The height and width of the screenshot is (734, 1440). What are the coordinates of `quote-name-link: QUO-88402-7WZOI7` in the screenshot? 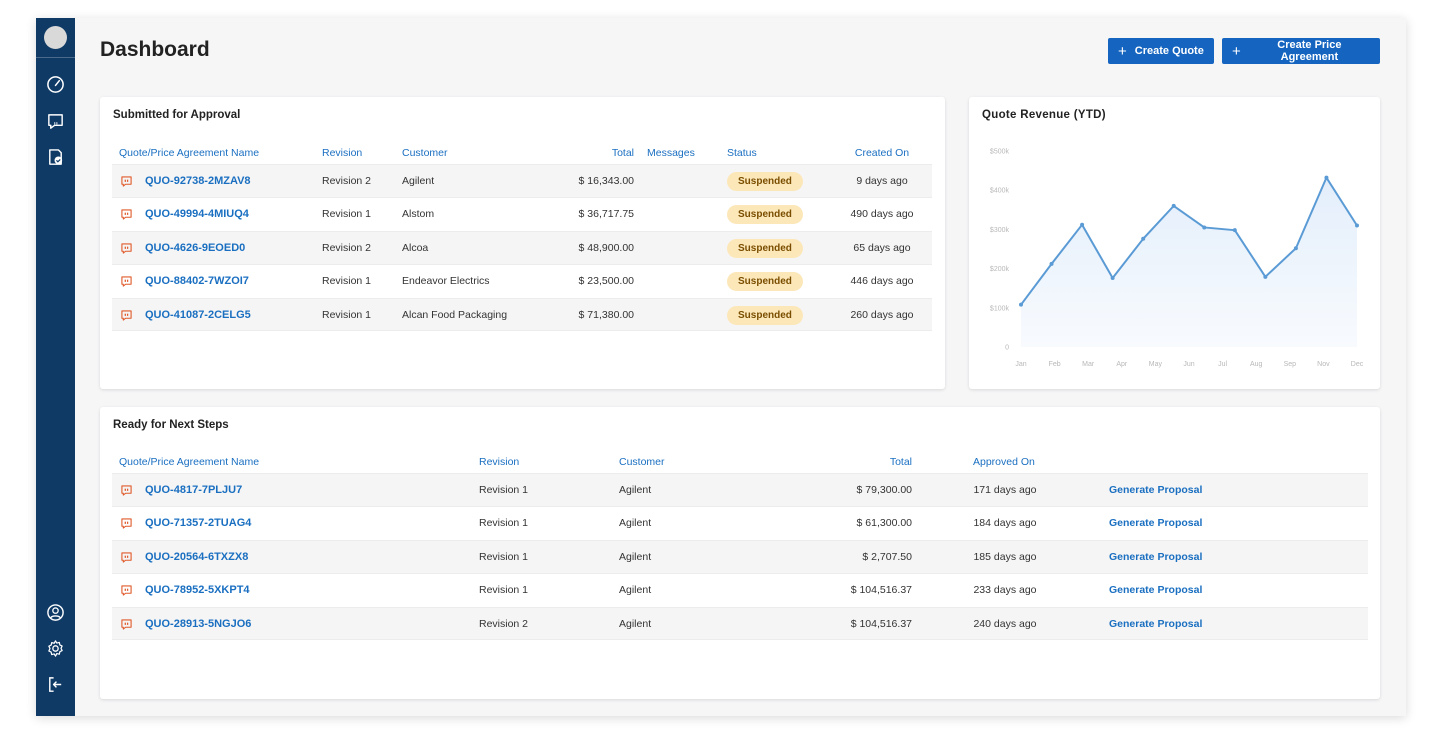 It's located at (197, 281).